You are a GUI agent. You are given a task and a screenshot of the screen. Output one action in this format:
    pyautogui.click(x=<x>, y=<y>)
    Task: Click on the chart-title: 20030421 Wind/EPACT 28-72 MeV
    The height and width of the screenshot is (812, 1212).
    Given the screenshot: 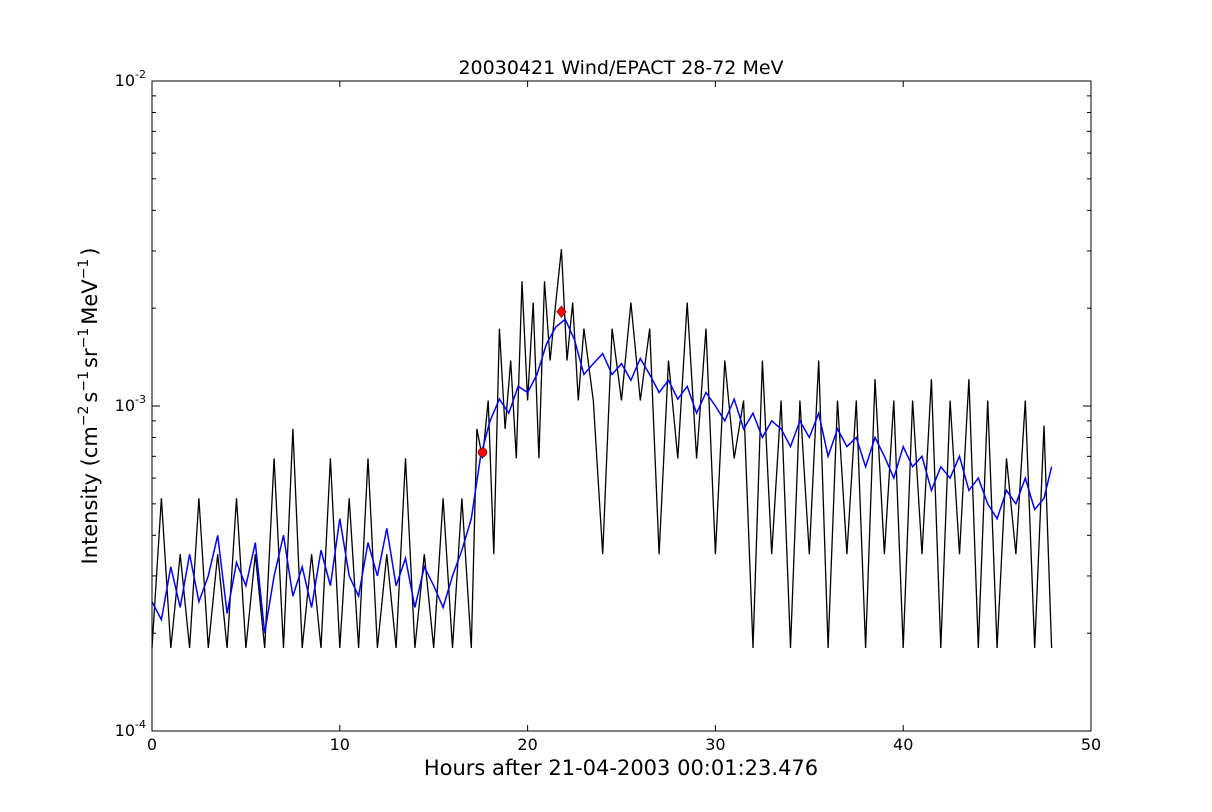 What is the action you would take?
    pyautogui.click(x=620, y=68)
    